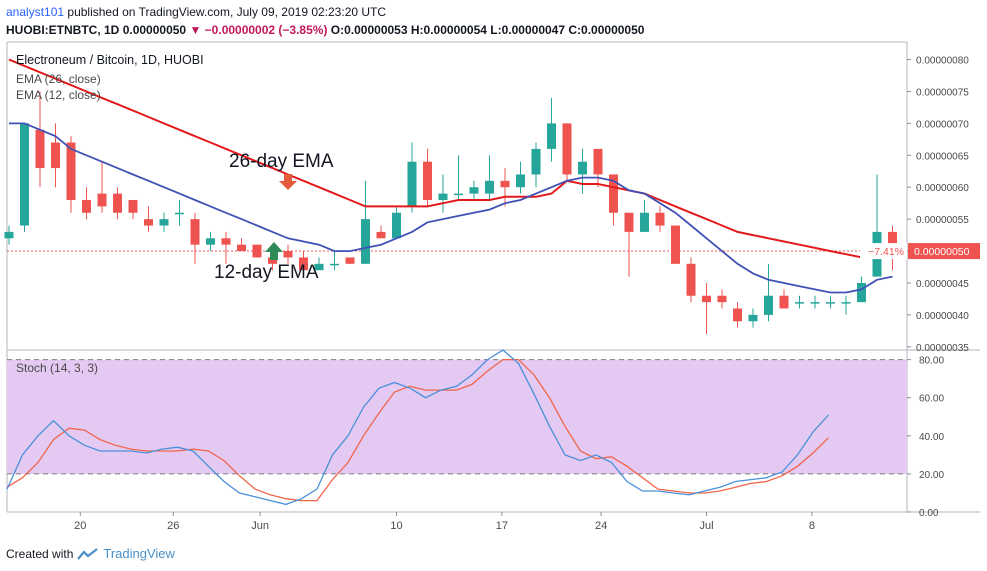 The width and height of the screenshot is (987, 571). What do you see at coordinates (812, 526) in the screenshot?
I see `time-tick-label: 8` at bounding box center [812, 526].